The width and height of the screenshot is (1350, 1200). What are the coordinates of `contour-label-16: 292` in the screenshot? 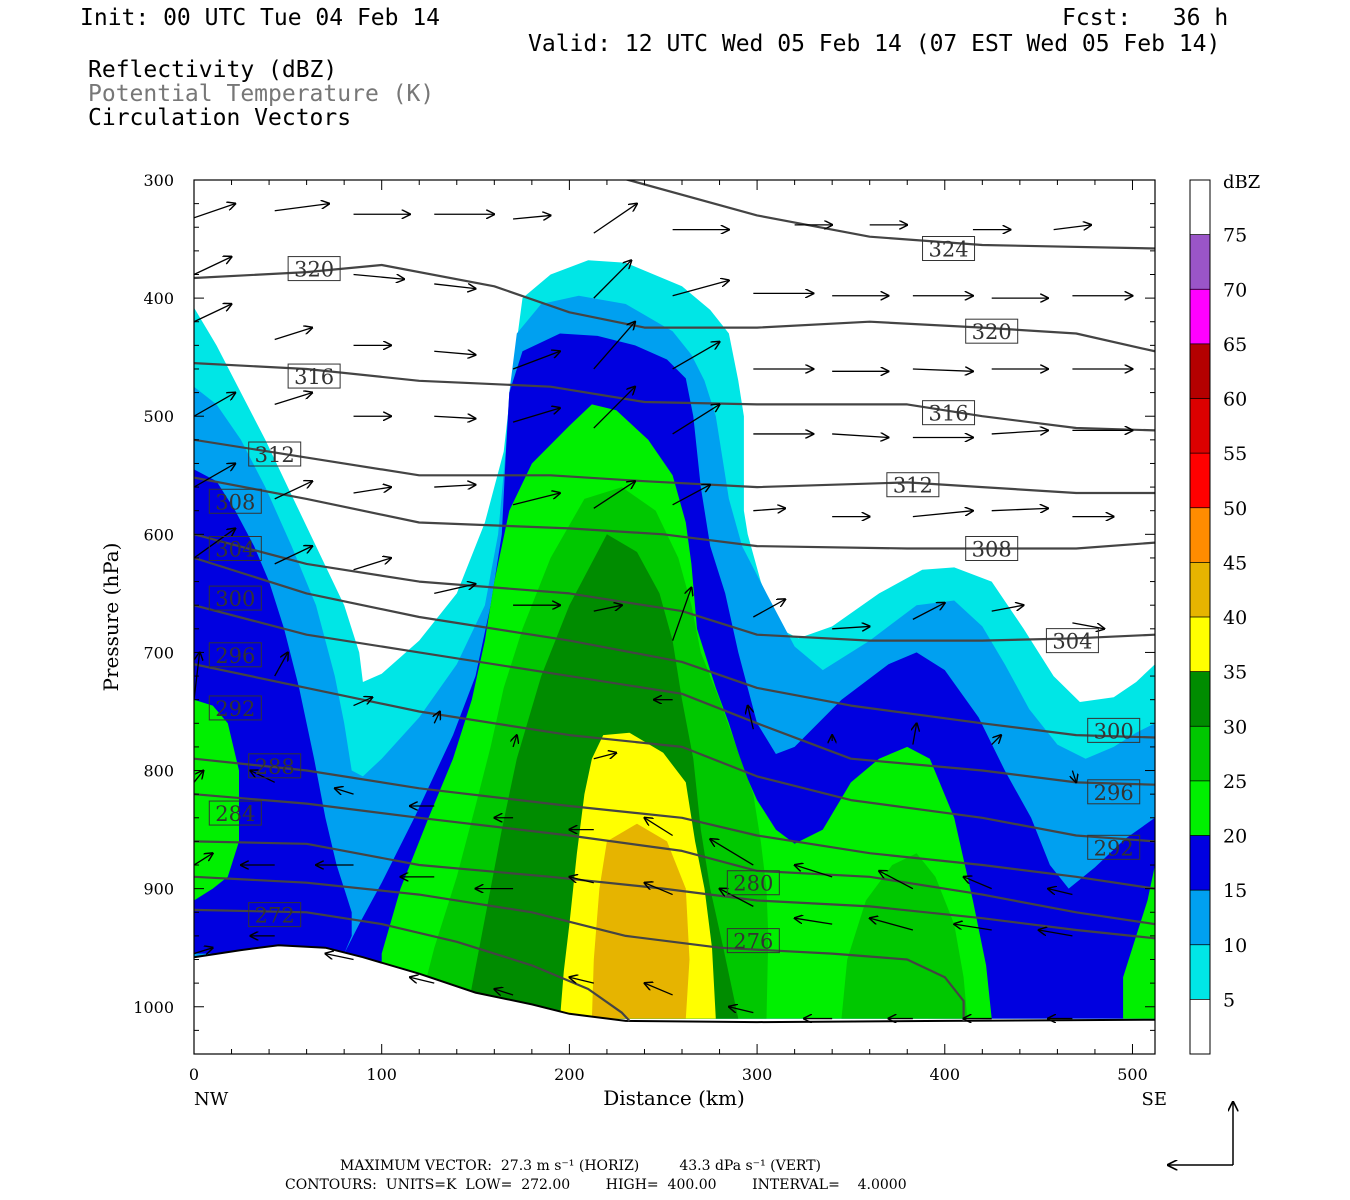 It's located at (1114, 848).